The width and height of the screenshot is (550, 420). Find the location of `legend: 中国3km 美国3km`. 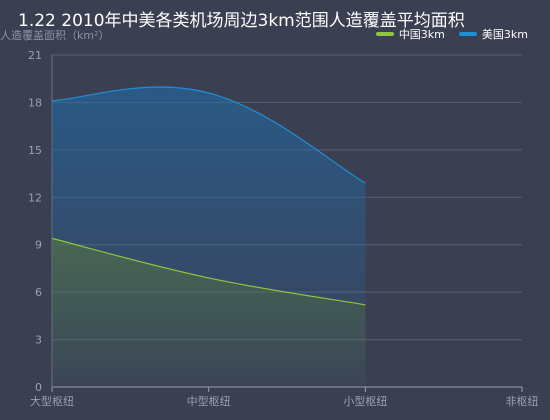

legend: 中国3km 美国3km is located at coordinates (451, 34).